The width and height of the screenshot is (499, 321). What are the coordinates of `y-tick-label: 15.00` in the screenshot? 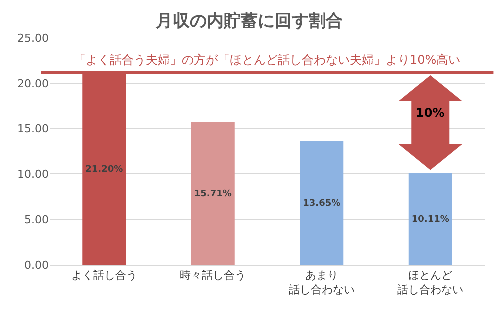 It's located at (33, 129).